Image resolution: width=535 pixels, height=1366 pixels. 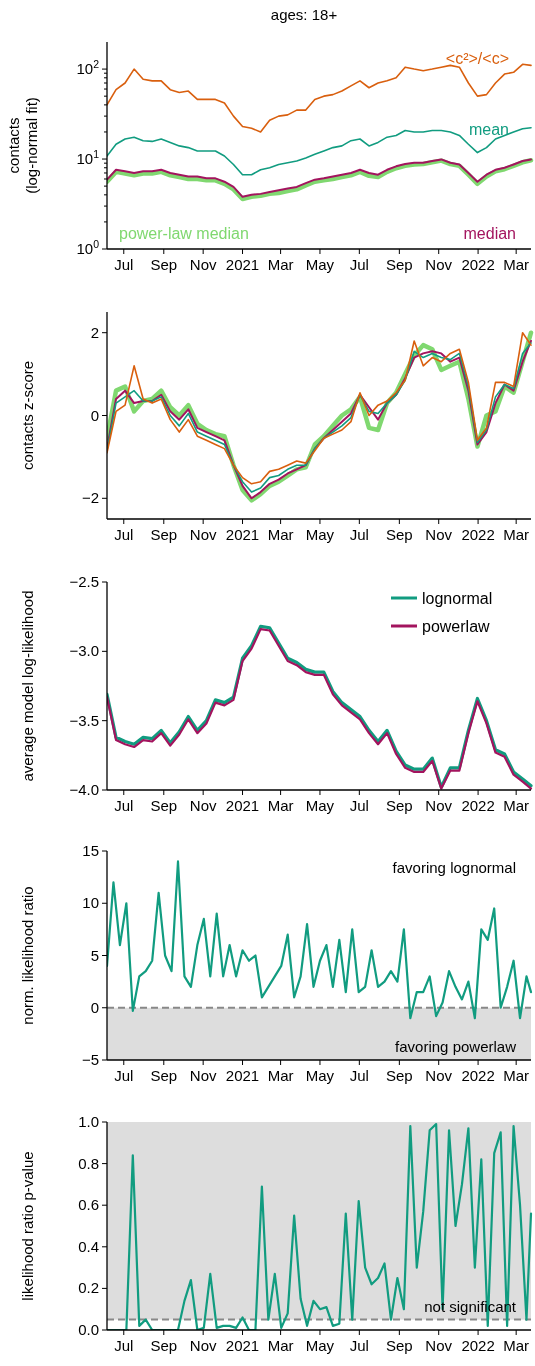 I want to click on y-tick-label: 0.0, so click(x=88, y=1329).